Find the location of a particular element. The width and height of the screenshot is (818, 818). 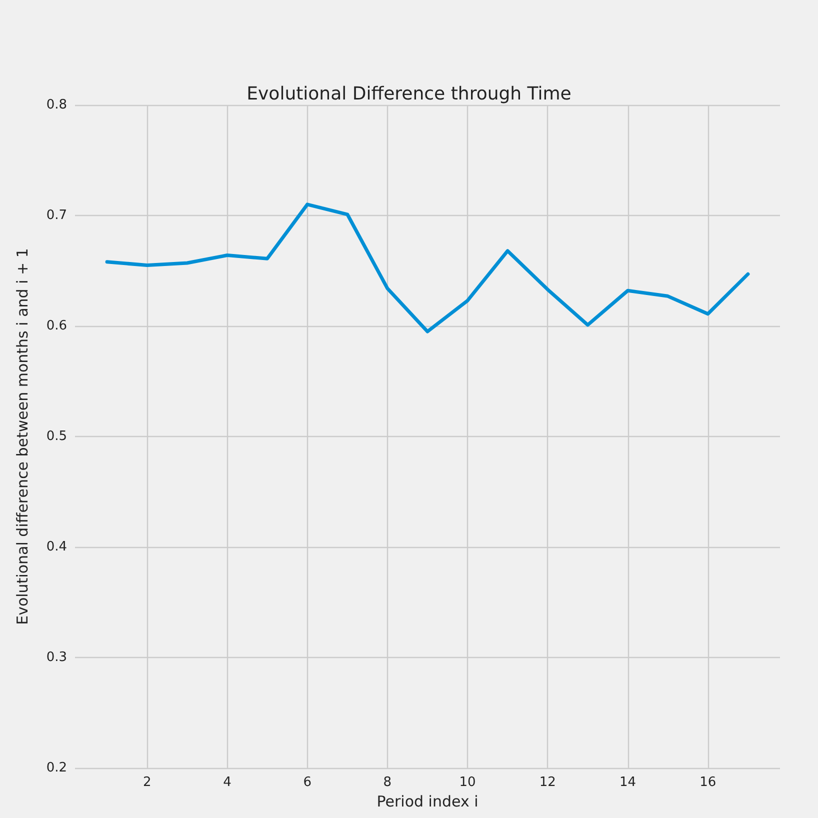

line-series is located at coordinates (427, 268).